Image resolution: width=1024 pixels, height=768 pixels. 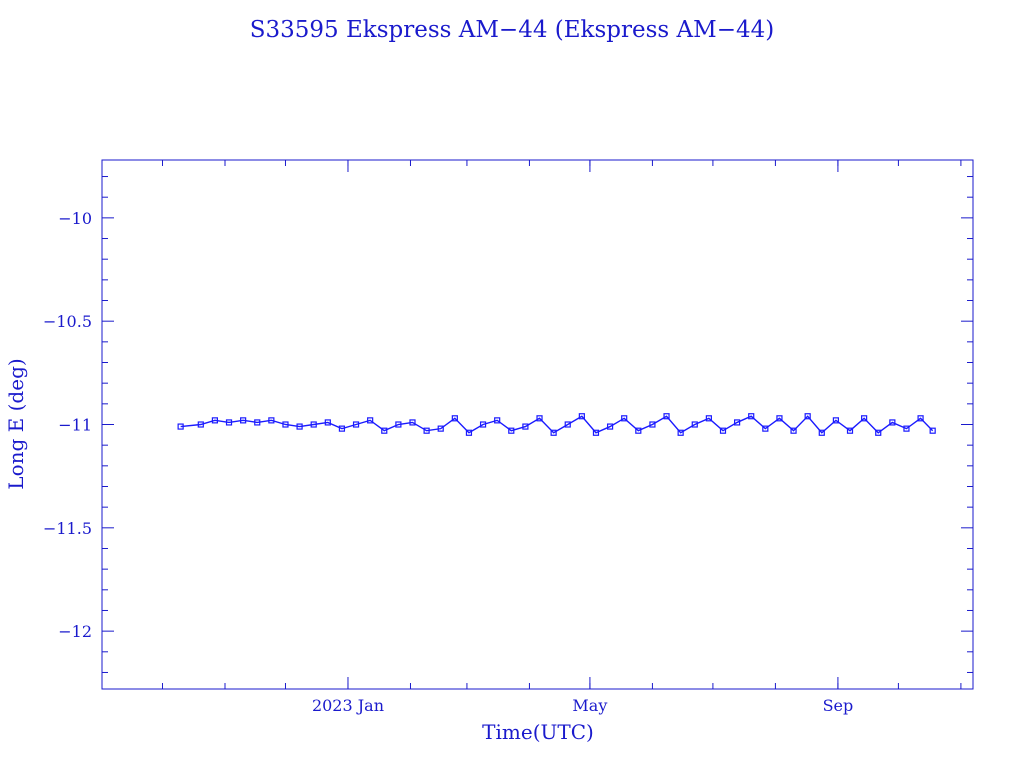 I want to click on chart-title: S33595 Ekspress AM−44 (Ekspress AM−44), so click(x=512, y=30).